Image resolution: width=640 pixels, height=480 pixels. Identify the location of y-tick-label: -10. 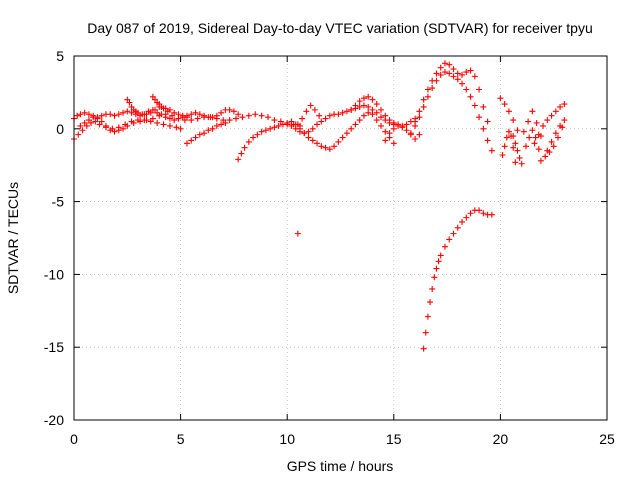
(54, 274).